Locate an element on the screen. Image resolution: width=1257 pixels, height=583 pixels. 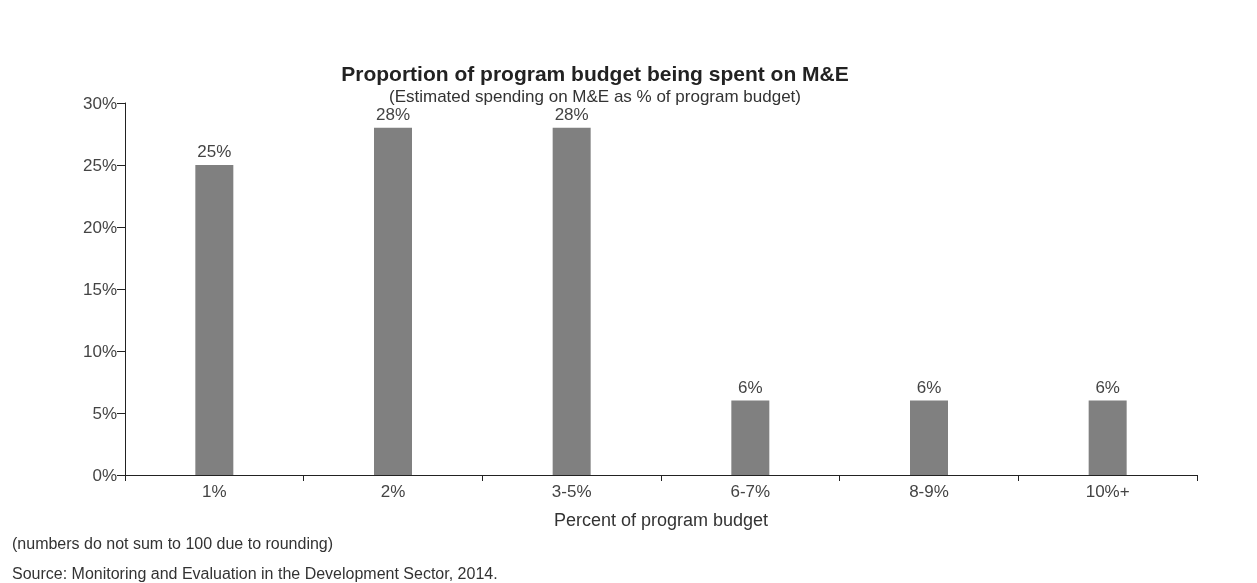
chart-title: Proportion of program budget being spent on M&E is located at coordinates (595, 73).